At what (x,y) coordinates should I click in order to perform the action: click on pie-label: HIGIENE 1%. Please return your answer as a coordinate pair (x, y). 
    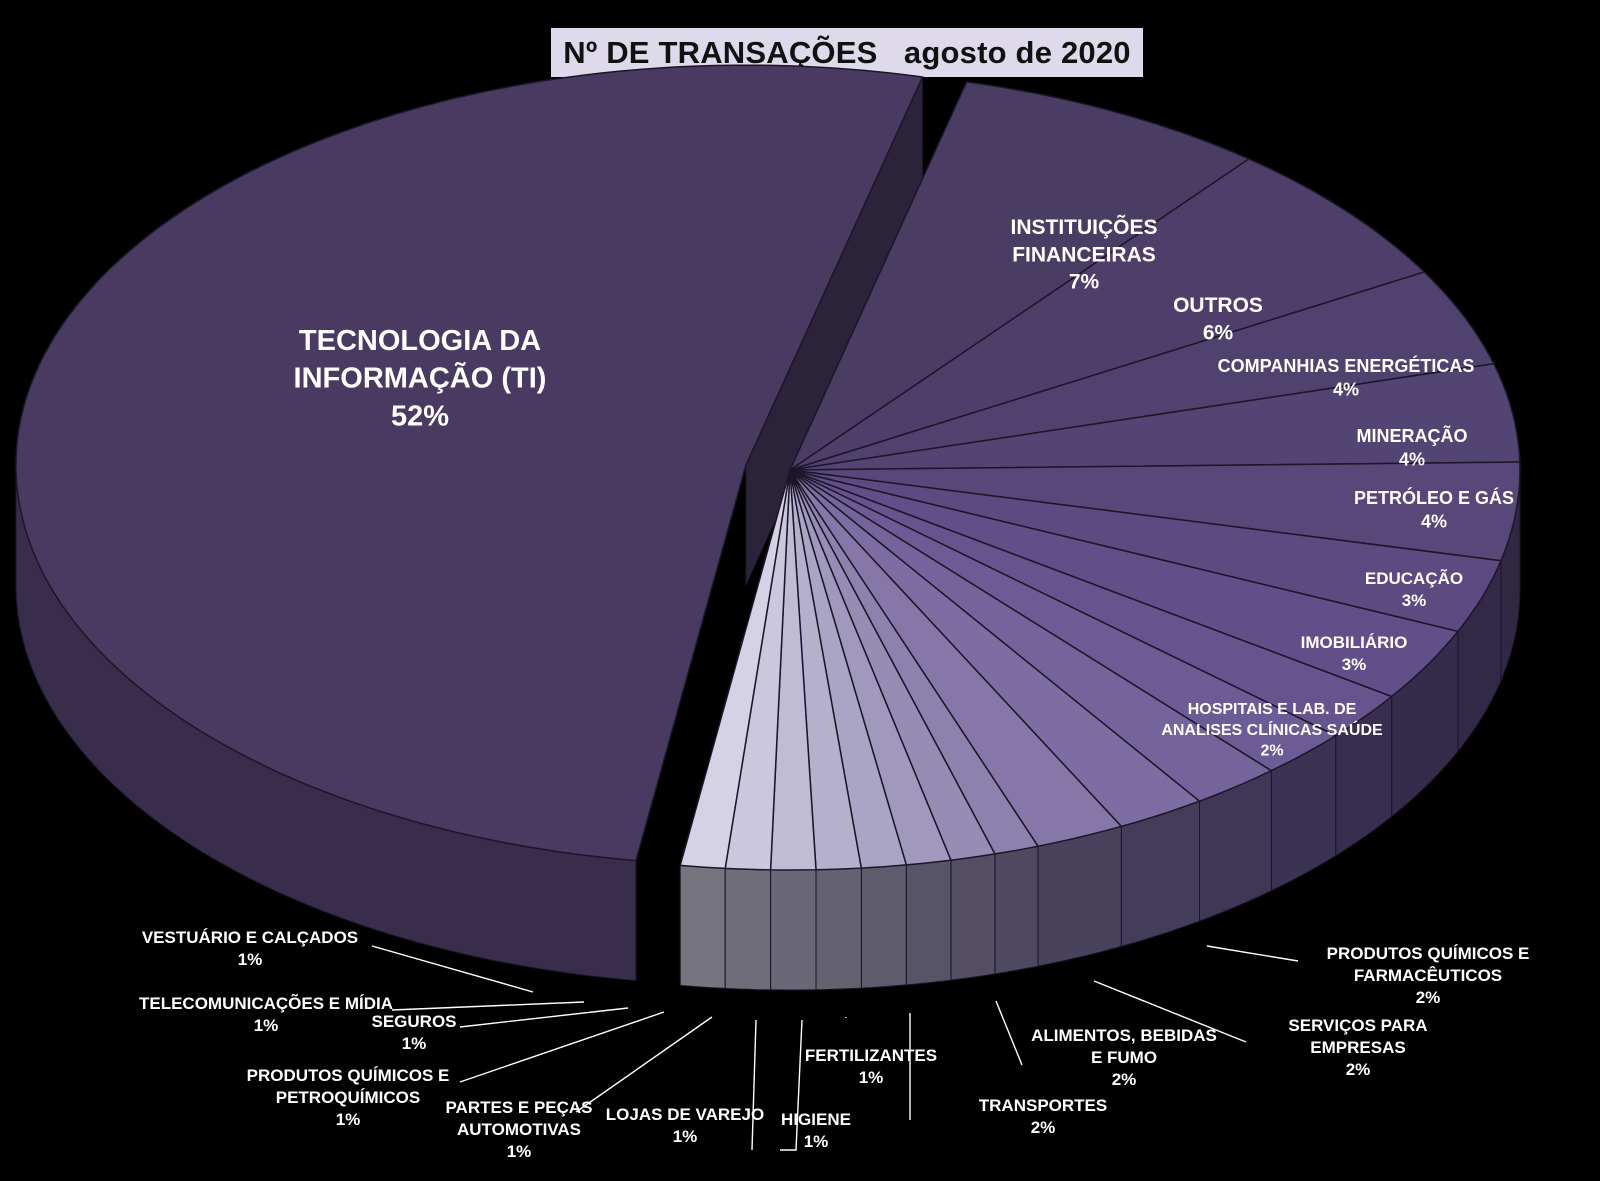
    Looking at the image, I should click on (816, 1130).